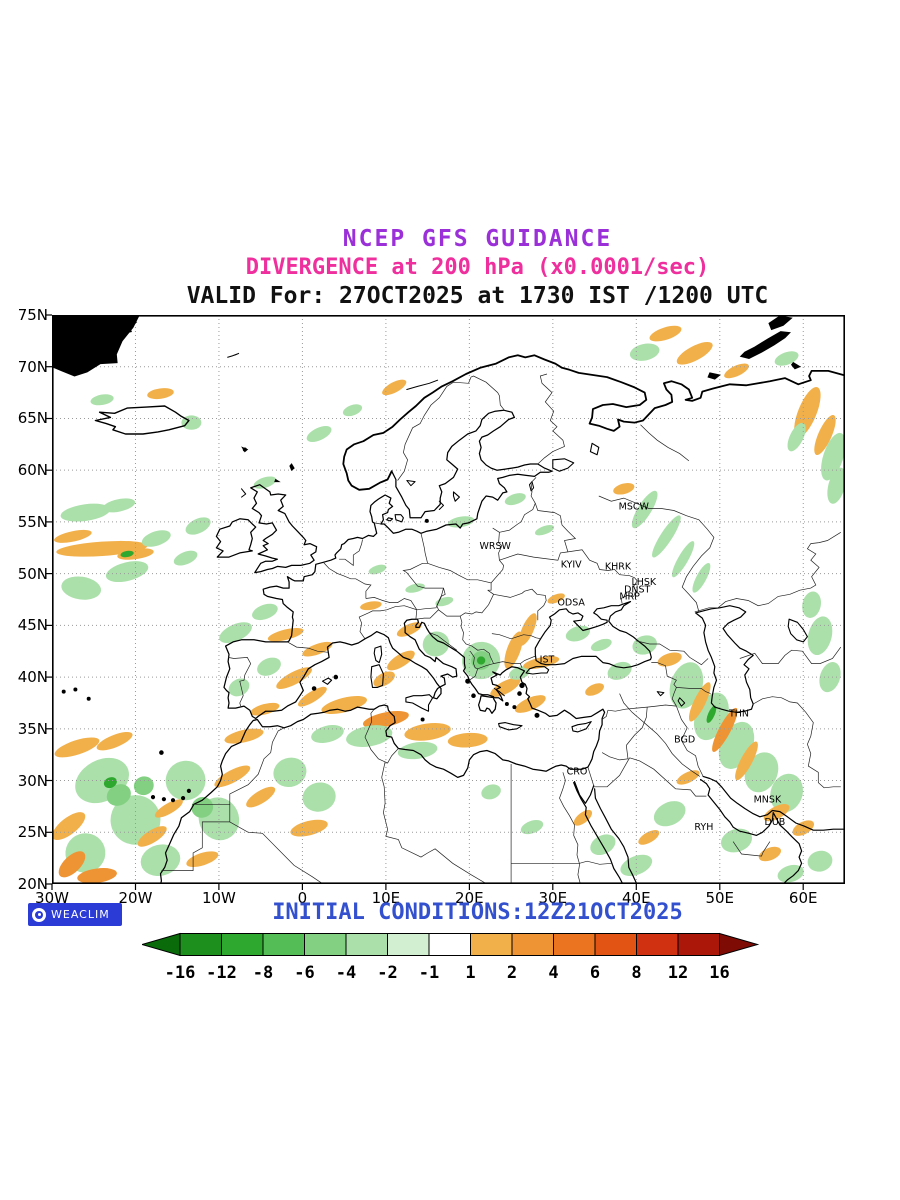 The height and width of the screenshot is (1200, 900). I want to click on colorbar-tick-label: 6, so click(595, 973).